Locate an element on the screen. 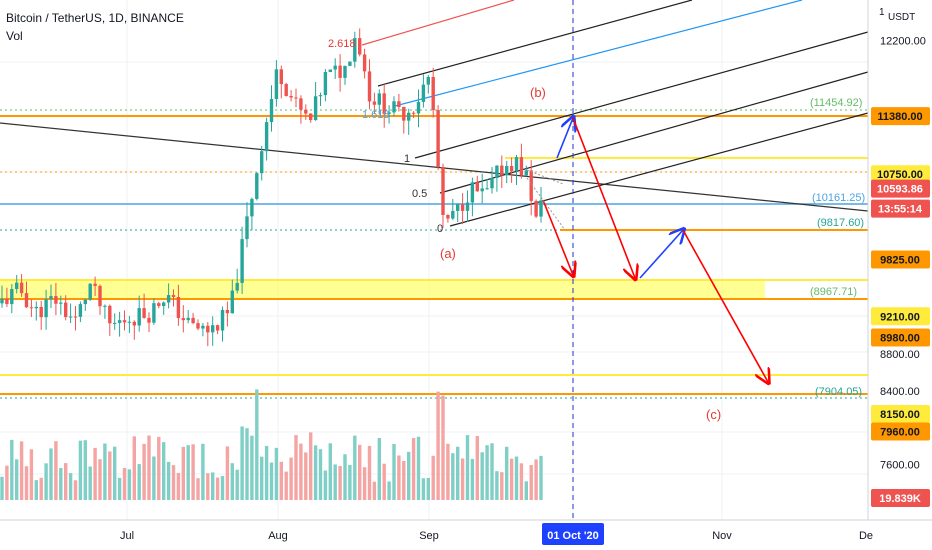  time-tick-5: De is located at coordinates (866, 536).